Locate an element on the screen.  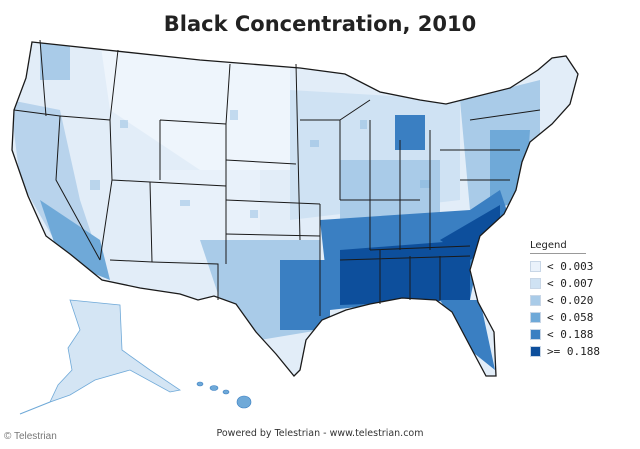
alaska-map is located at coordinates (100, 357).